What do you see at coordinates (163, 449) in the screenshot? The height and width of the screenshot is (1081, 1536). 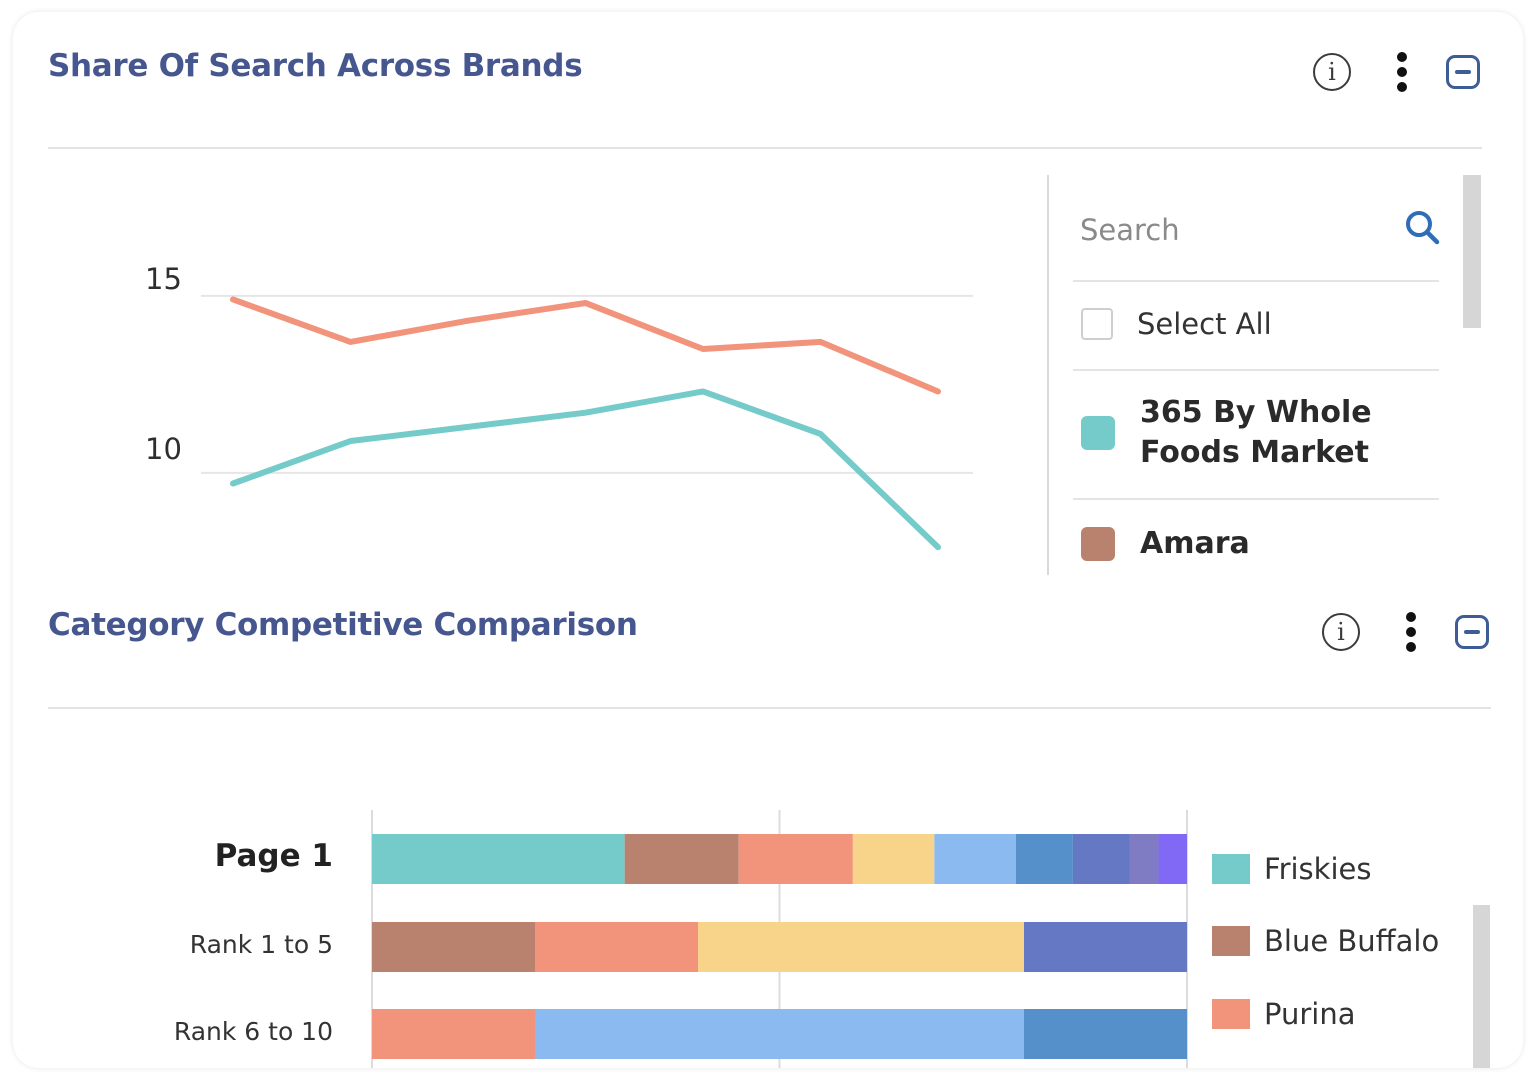 I see `y-tick-label: 10` at bounding box center [163, 449].